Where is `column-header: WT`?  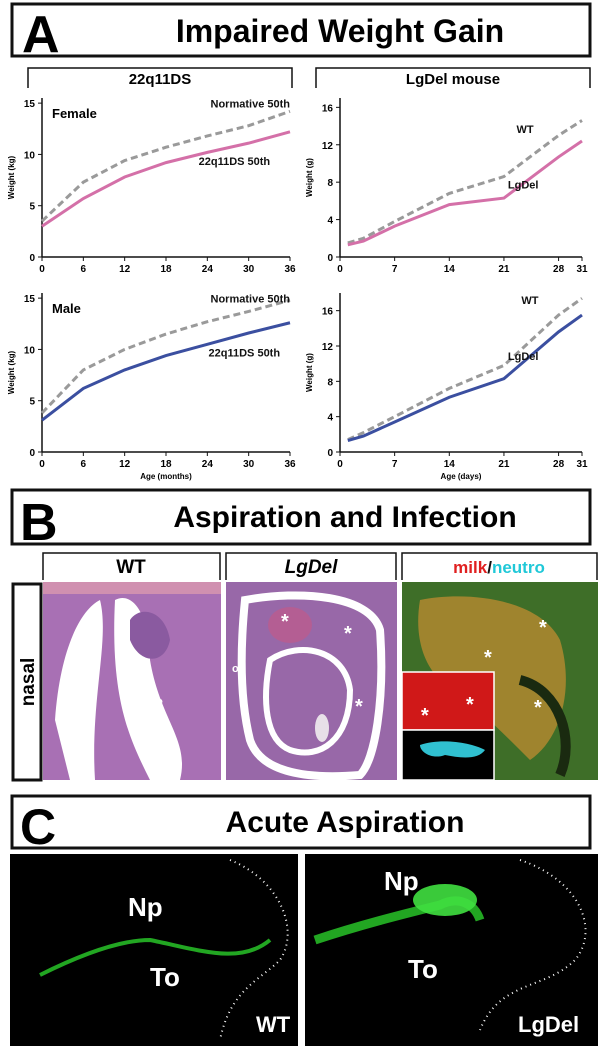 column-header: WT is located at coordinates (131, 567).